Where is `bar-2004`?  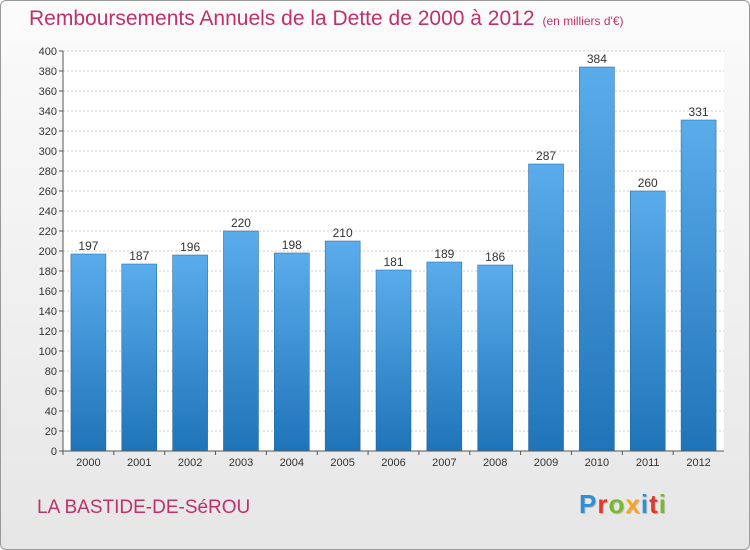
bar-2004 is located at coordinates (292, 352).